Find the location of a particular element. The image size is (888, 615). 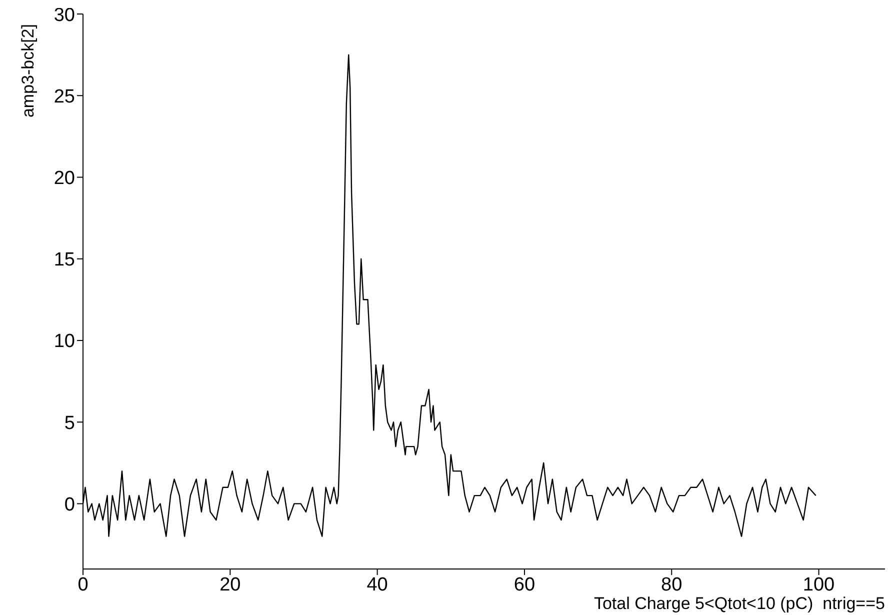

x-tick-label: 80 is located at coordinates (671, 585).